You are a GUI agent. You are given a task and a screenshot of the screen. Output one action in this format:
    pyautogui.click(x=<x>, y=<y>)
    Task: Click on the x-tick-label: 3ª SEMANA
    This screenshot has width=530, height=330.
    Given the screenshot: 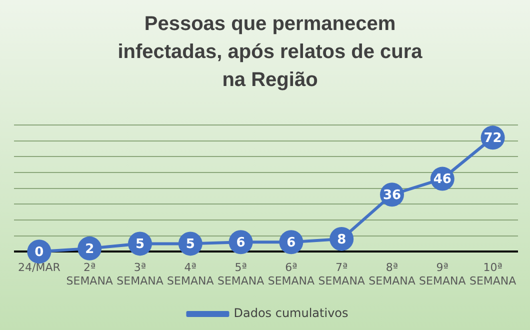 What is the action you would take?
    pyautogui.click(x=140, y=274)
    